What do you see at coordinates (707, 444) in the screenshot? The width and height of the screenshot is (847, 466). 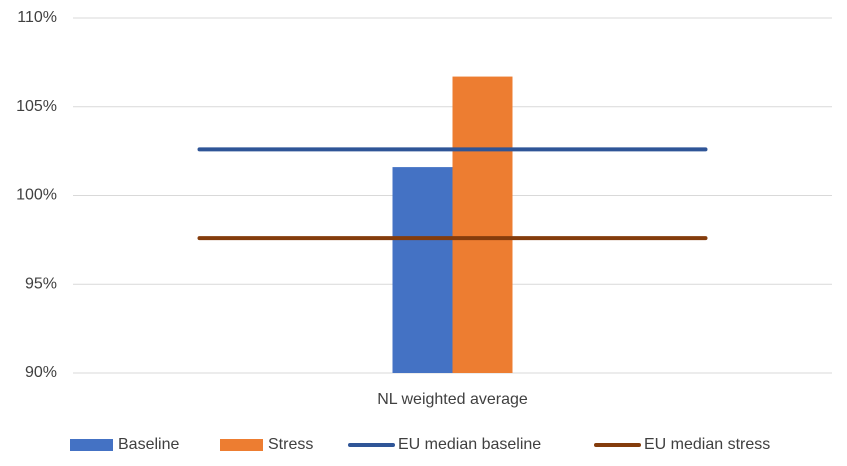 I see `legend-label: EU median stress` at bounding box center [707, 444].